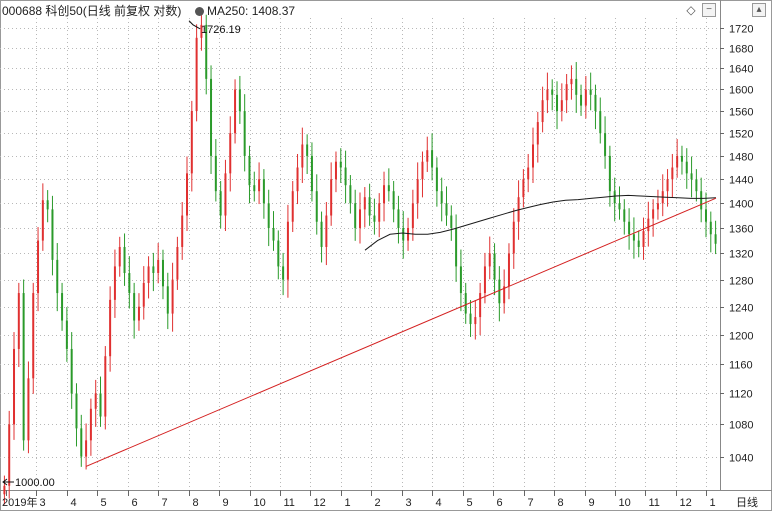  Describe the element at coordinates (741, 158) in the screenshot. I see `y-tick-label: 1480` at that location.